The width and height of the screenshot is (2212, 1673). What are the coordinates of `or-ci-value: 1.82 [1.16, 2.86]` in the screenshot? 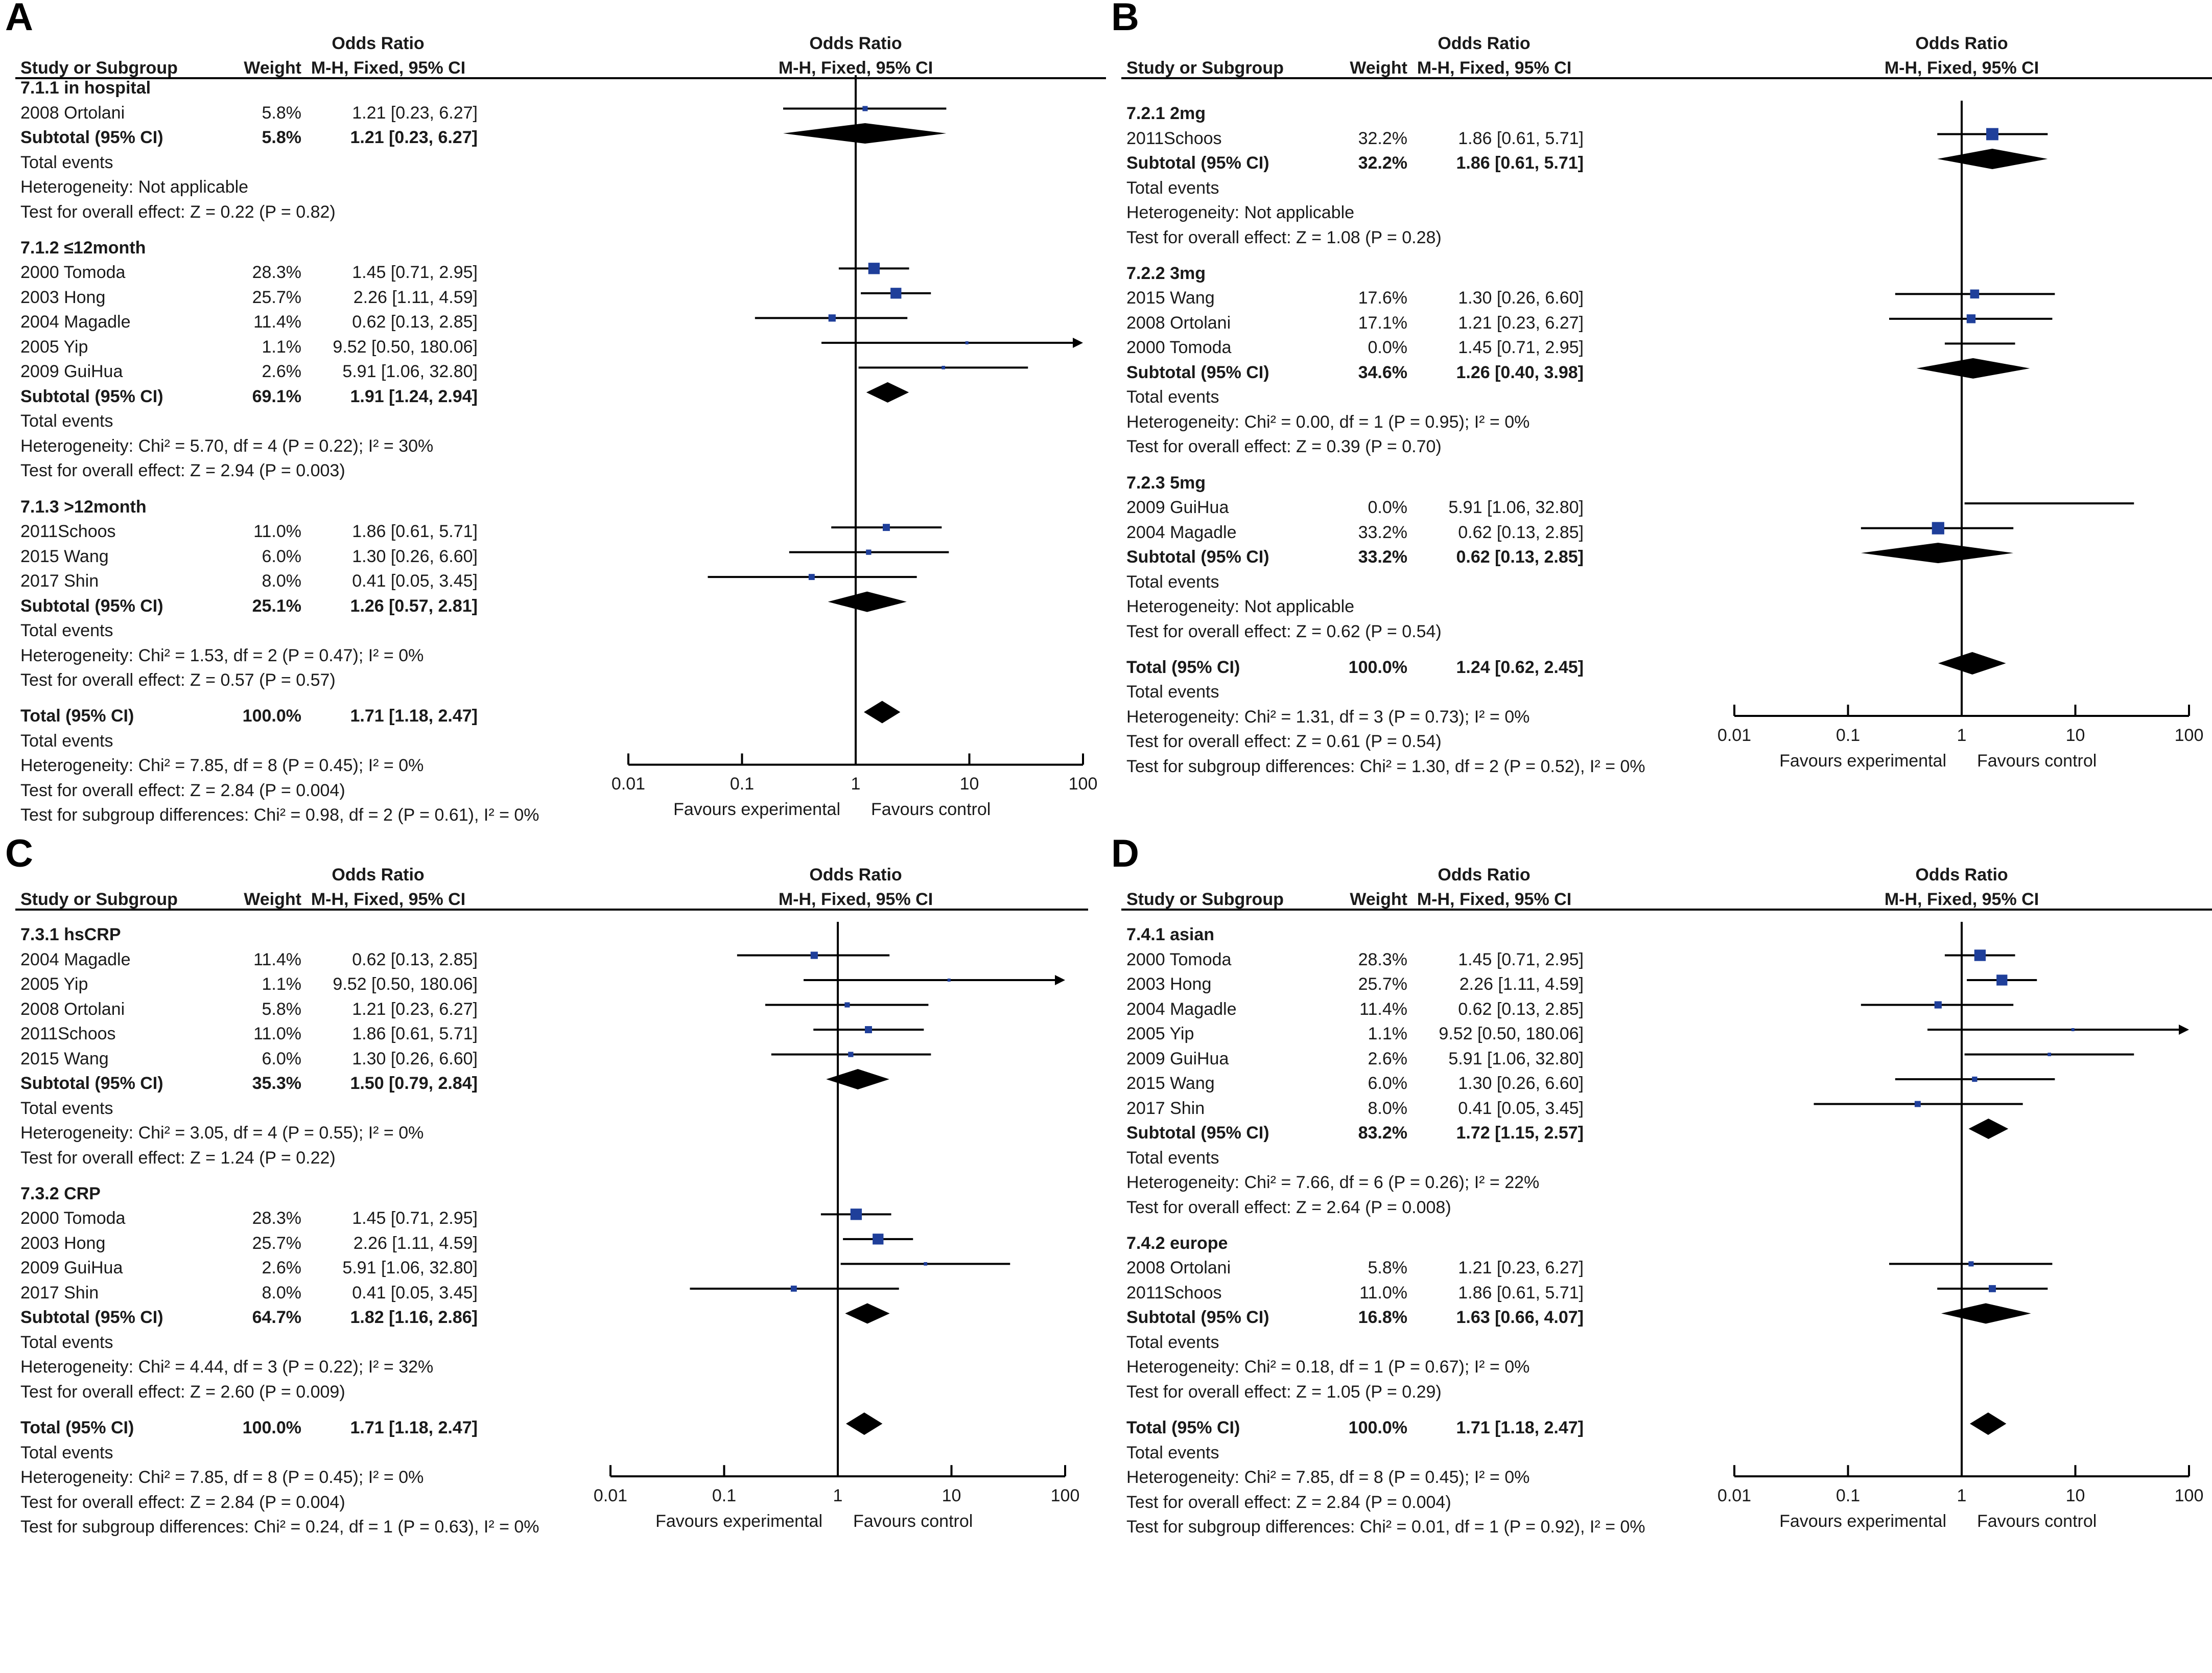 It's located at (414, 1318).